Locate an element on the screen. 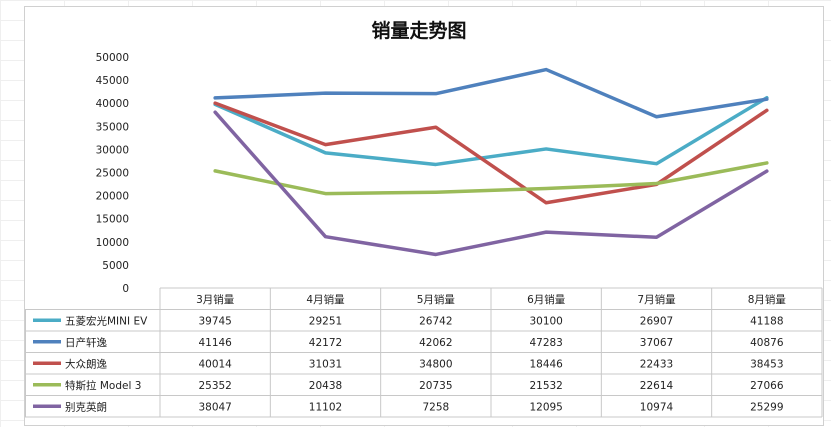  y-tick-label: 15000 is located at coordinates (112, 220).